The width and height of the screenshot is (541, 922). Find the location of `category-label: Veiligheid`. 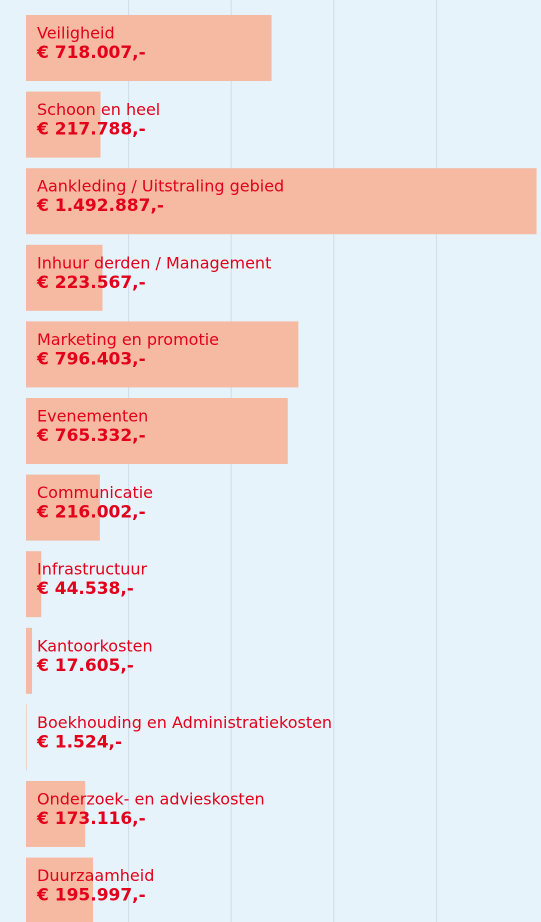

category-label: Veiligheid is located at coordinates (76, 33).